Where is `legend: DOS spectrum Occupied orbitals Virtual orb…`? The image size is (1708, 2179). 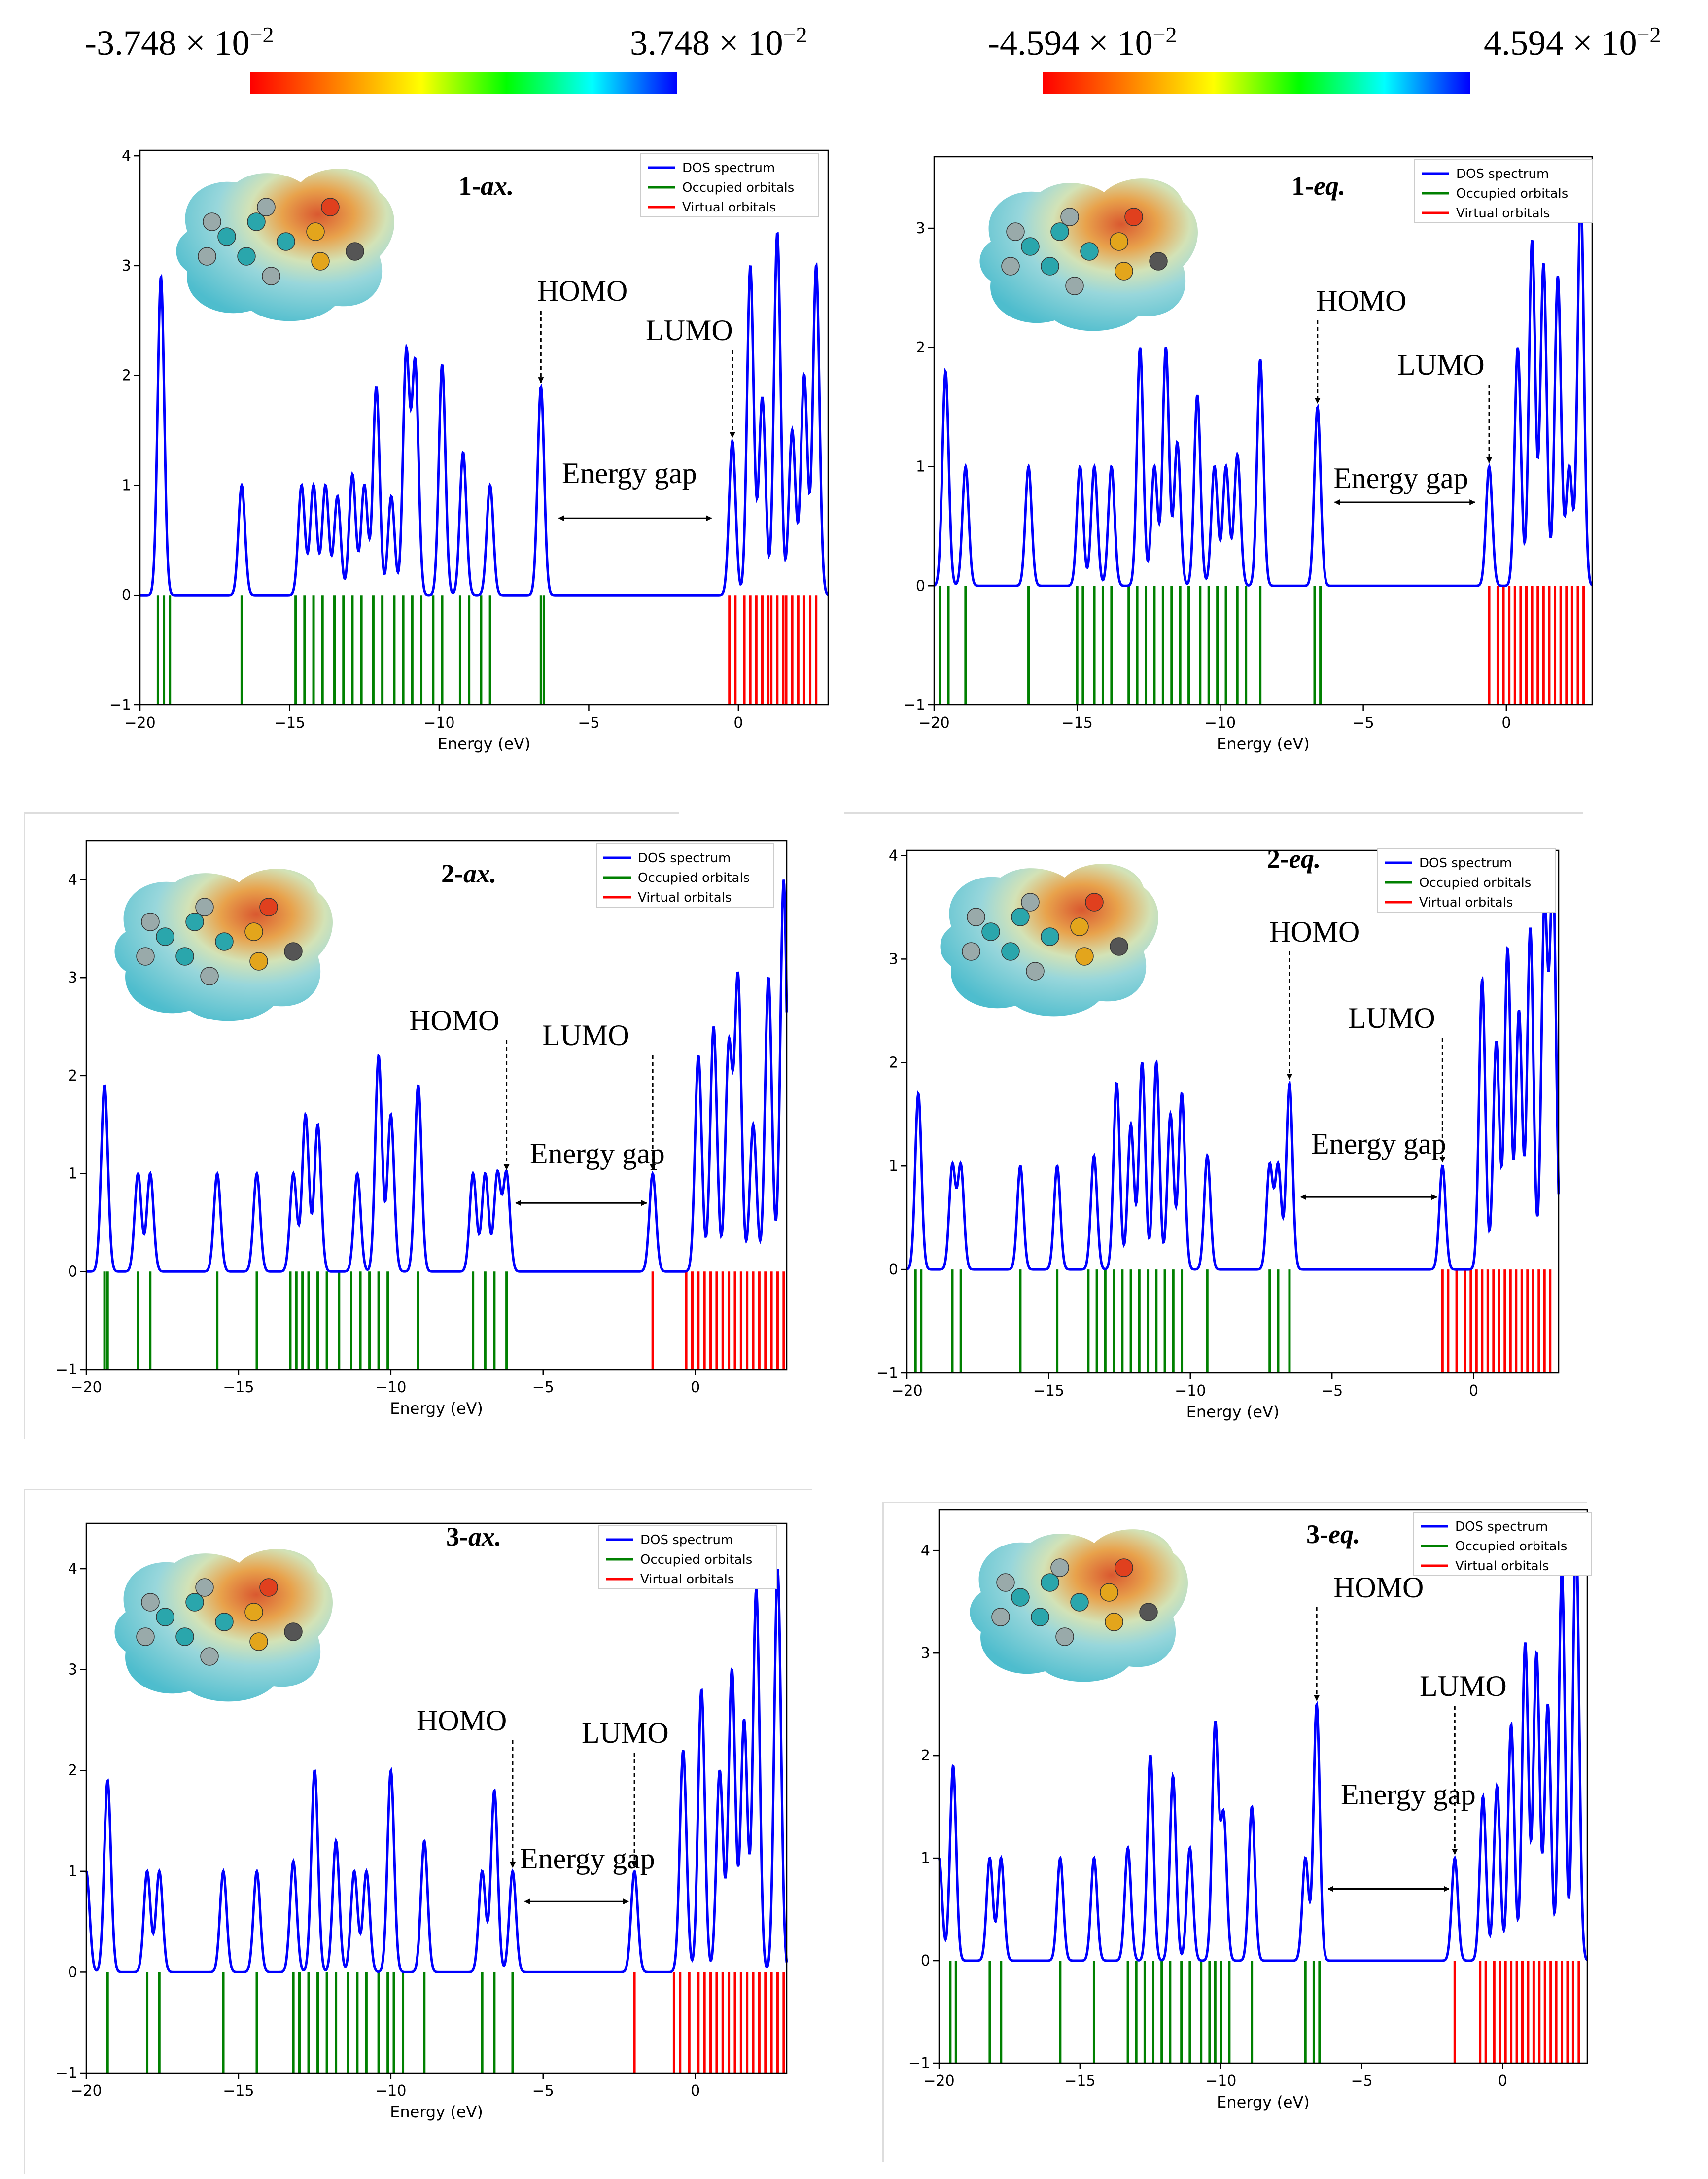 legend: DOS spectrum Occupied orbitals Virtual orb… is located at coordinates (729, 185).